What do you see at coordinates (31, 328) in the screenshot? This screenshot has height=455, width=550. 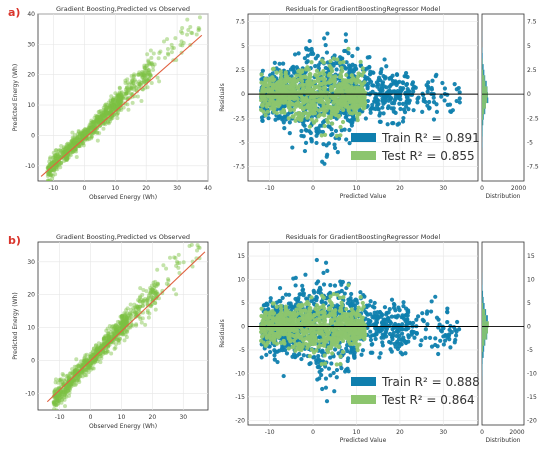 I see `y-tick-label: 10` at bounding box center [31, 328].